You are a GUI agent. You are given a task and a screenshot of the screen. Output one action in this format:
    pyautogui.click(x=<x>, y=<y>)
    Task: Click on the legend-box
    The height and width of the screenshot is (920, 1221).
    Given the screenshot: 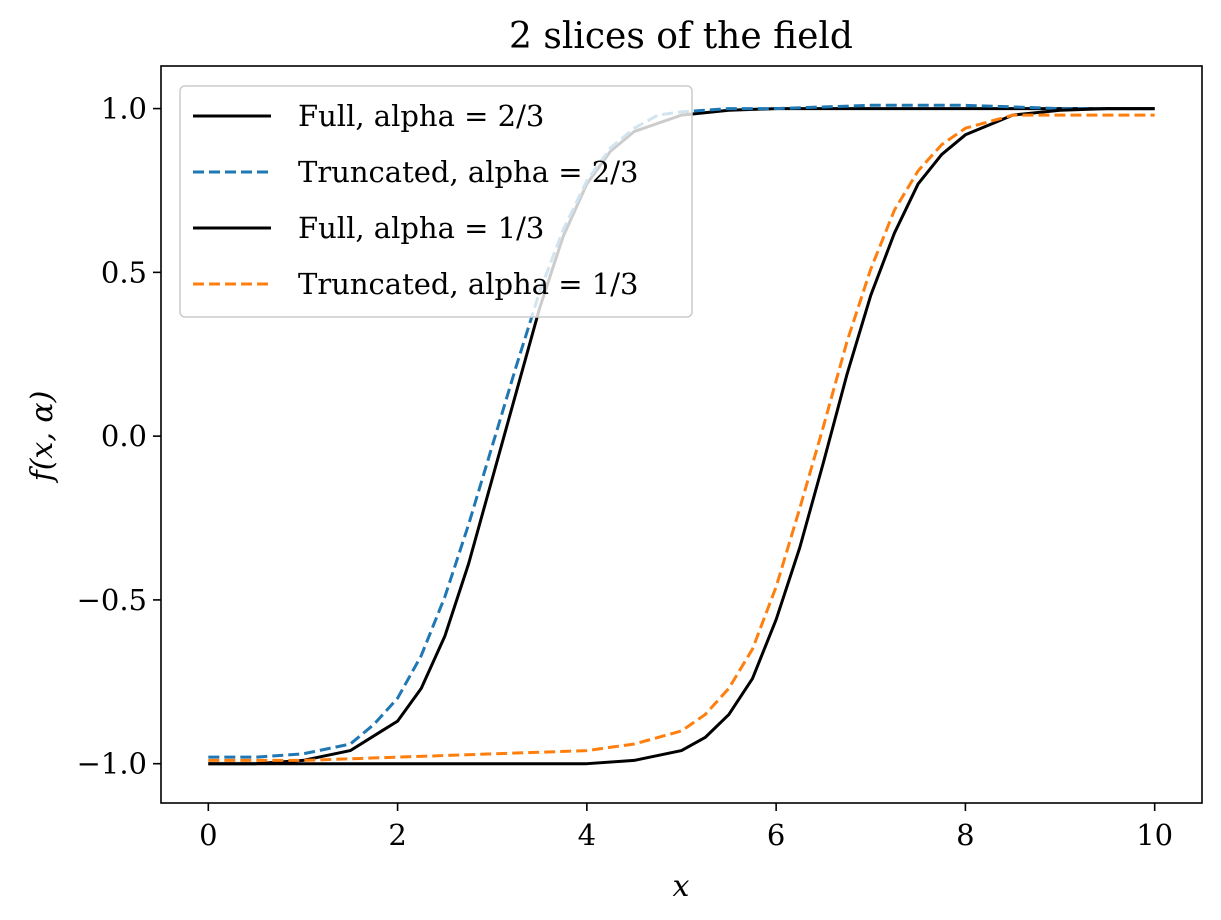 What is the action you would take?
    pyautogui.click(x=436, y=201)
    